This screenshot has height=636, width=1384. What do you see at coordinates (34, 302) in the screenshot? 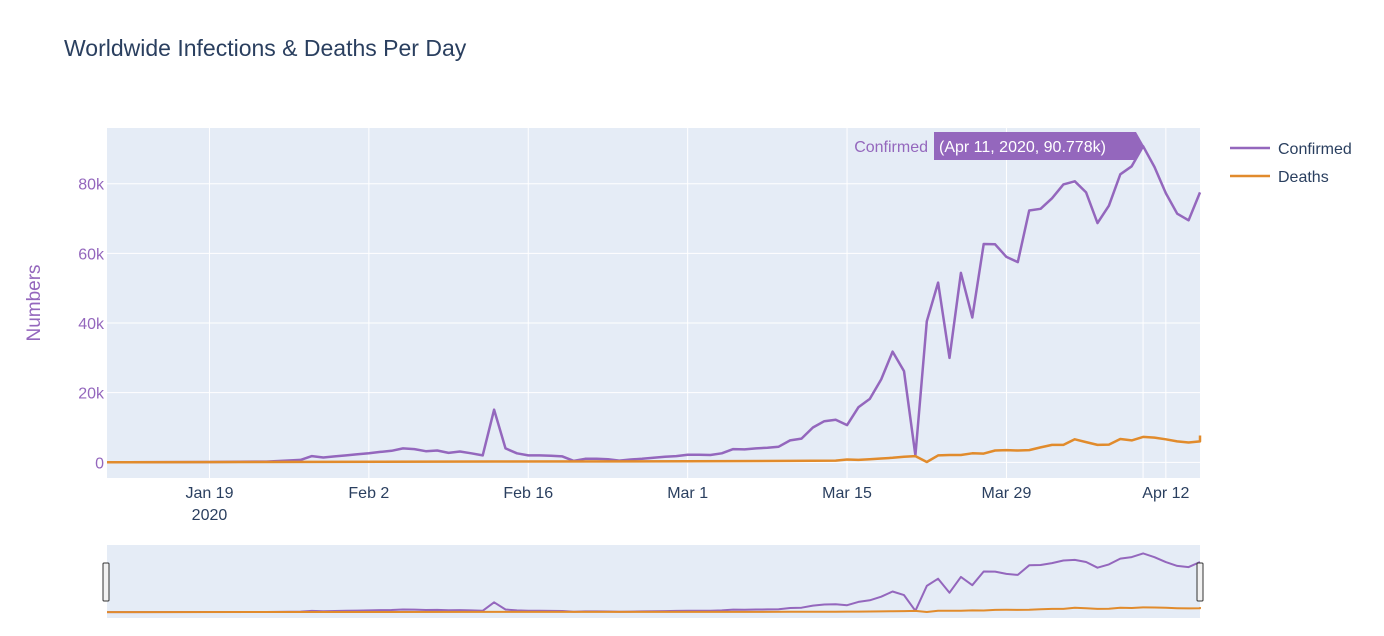
I see `y-axis-label: Numbers` at bounding box center [34, 302].